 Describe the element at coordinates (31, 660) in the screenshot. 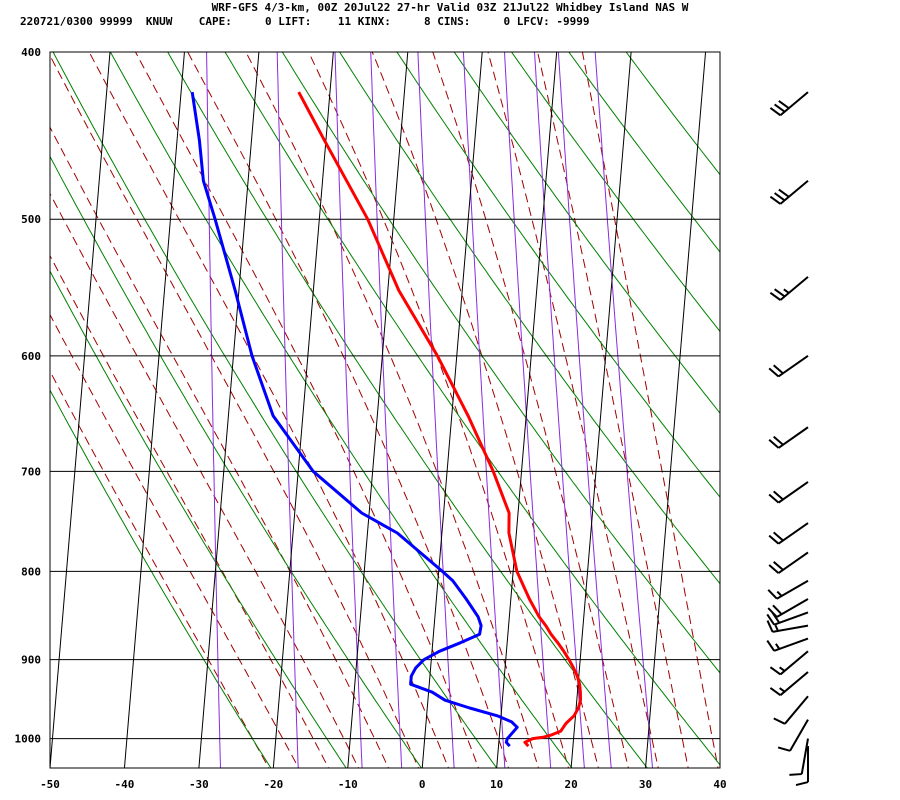

I see `y-tick-label: 900` at that location.